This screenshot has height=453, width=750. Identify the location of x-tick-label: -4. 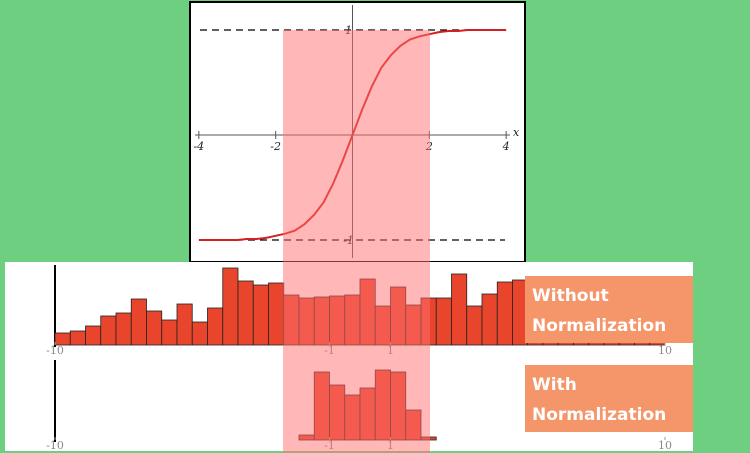
(198, 146).